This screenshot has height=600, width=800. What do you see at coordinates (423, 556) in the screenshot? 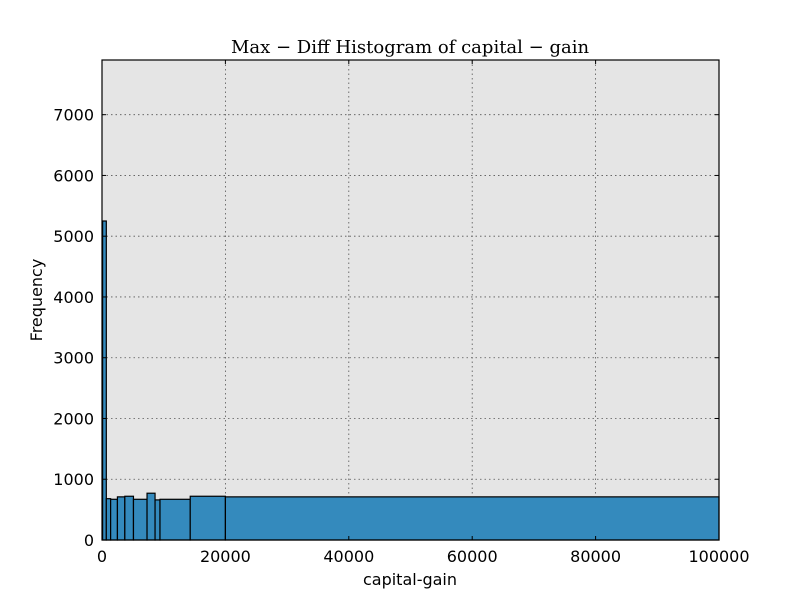
I see `x-tick-labels: 0 20000 40000 60000 80000 100000` at bounding box center [423, 556].